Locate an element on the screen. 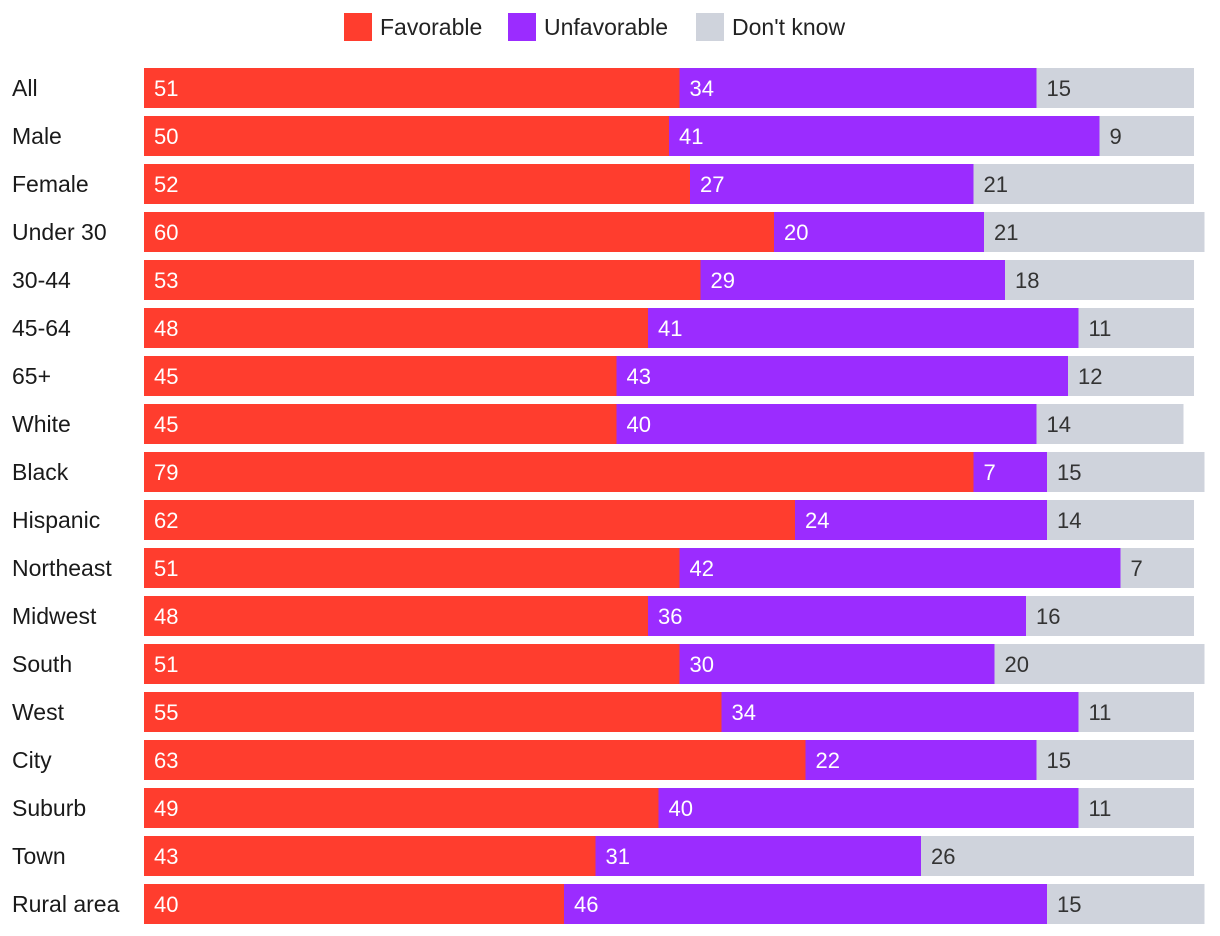 This screenshot has width=1220, height=936. value-label-unfavorable: 27 is located at coordinates (712, 184).